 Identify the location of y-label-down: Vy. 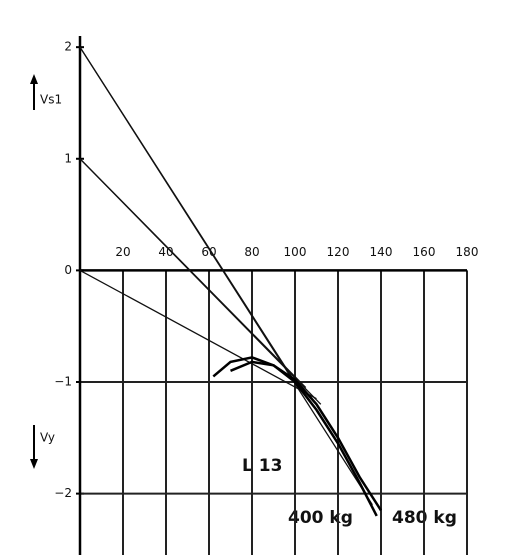
(47, 438).